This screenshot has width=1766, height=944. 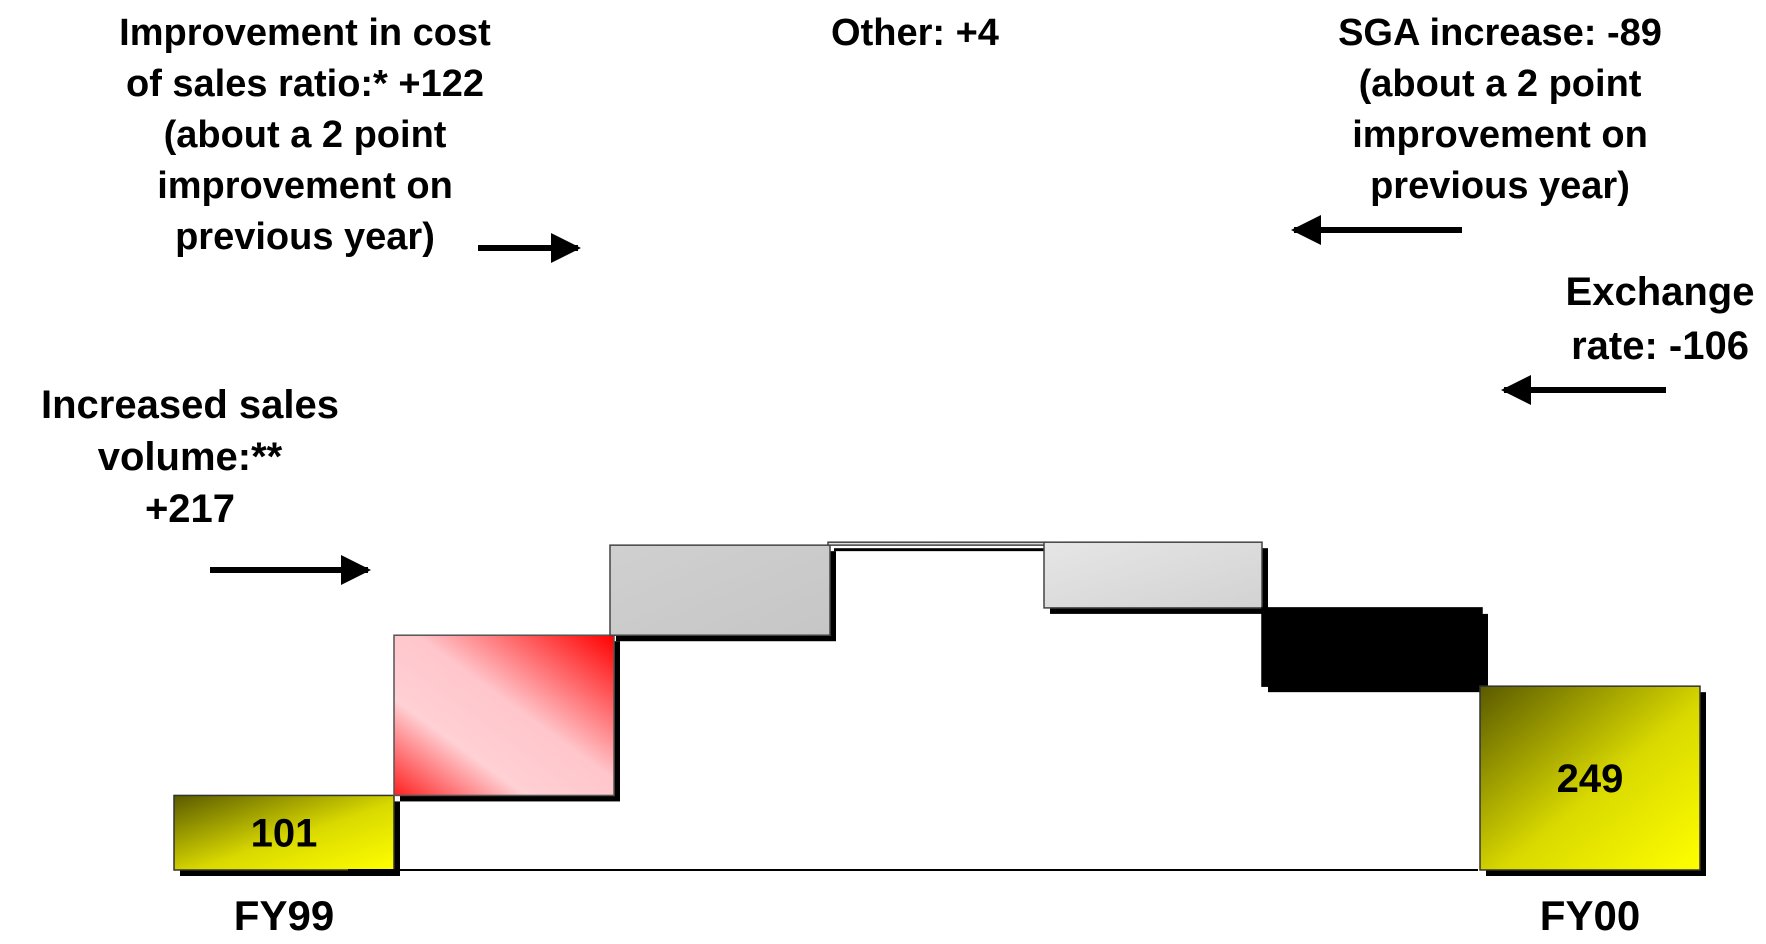 What do you see at coordinates (1500, 186) in the screenshot?
I see `annotation-sga-line-4: previous year)` at bounding box center [1500, 186].